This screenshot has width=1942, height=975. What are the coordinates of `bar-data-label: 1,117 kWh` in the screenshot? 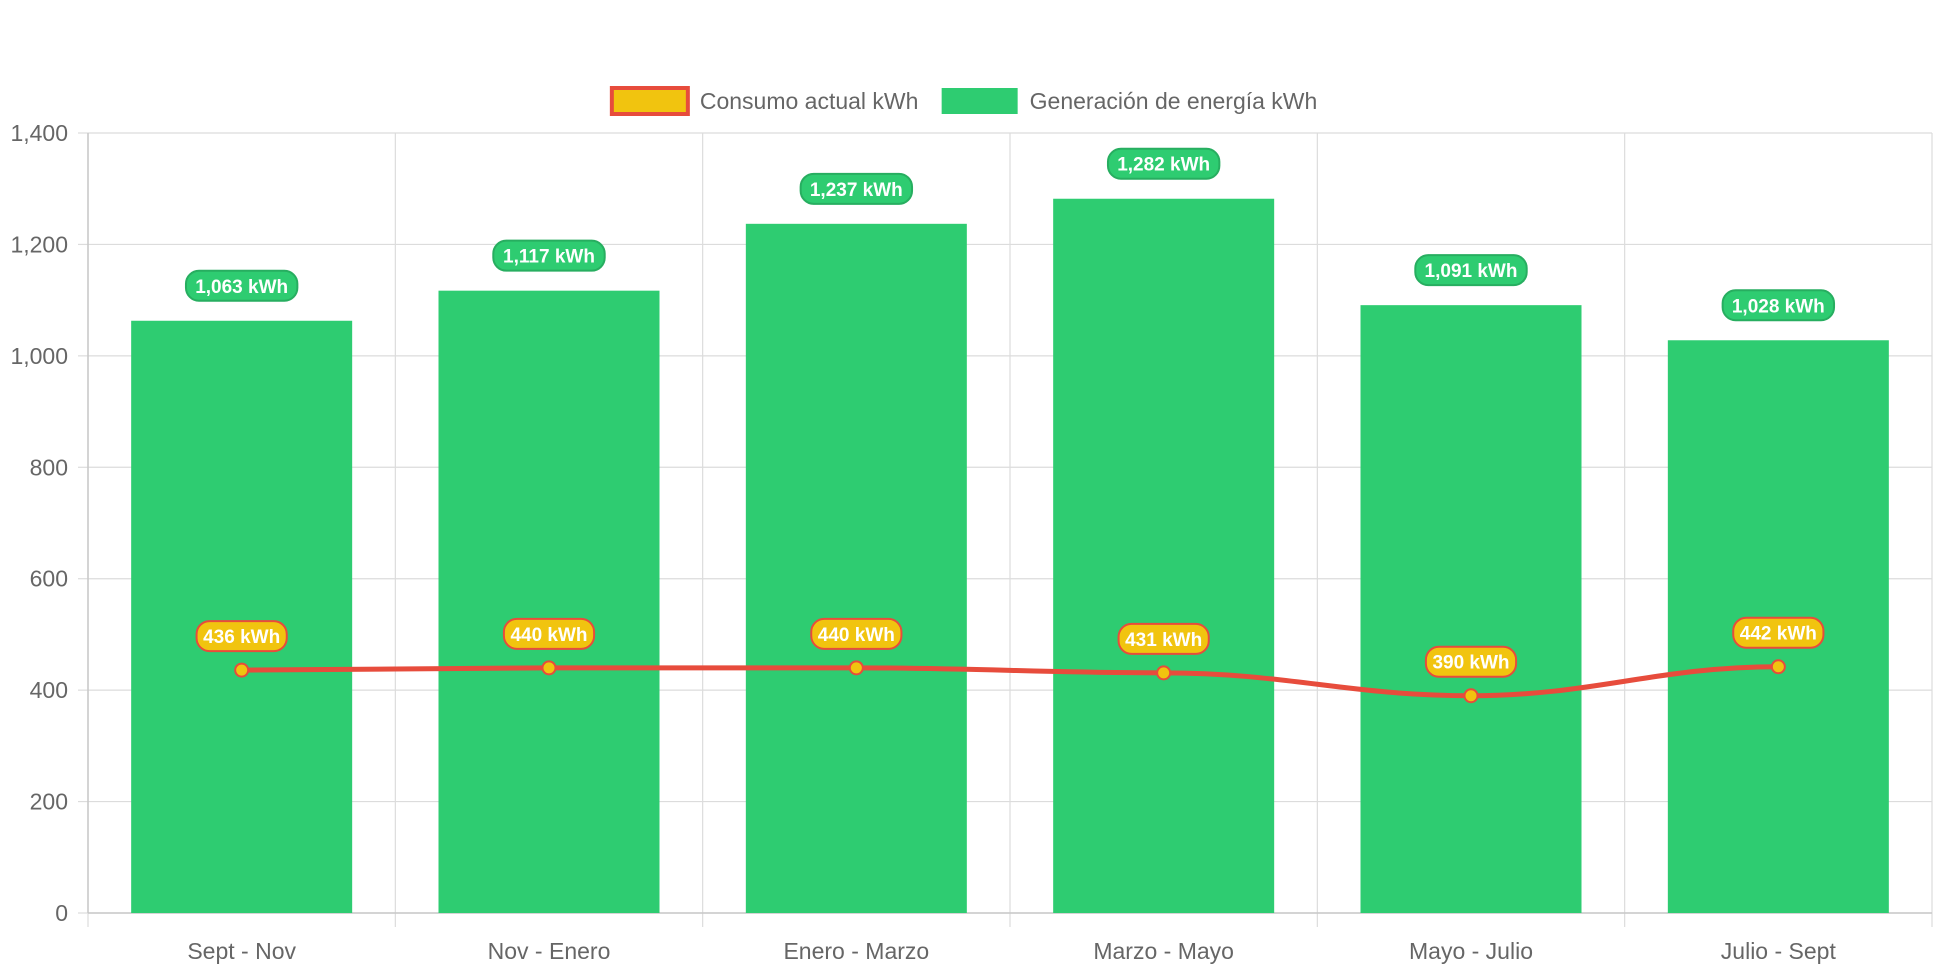 It's located at (549, 255).